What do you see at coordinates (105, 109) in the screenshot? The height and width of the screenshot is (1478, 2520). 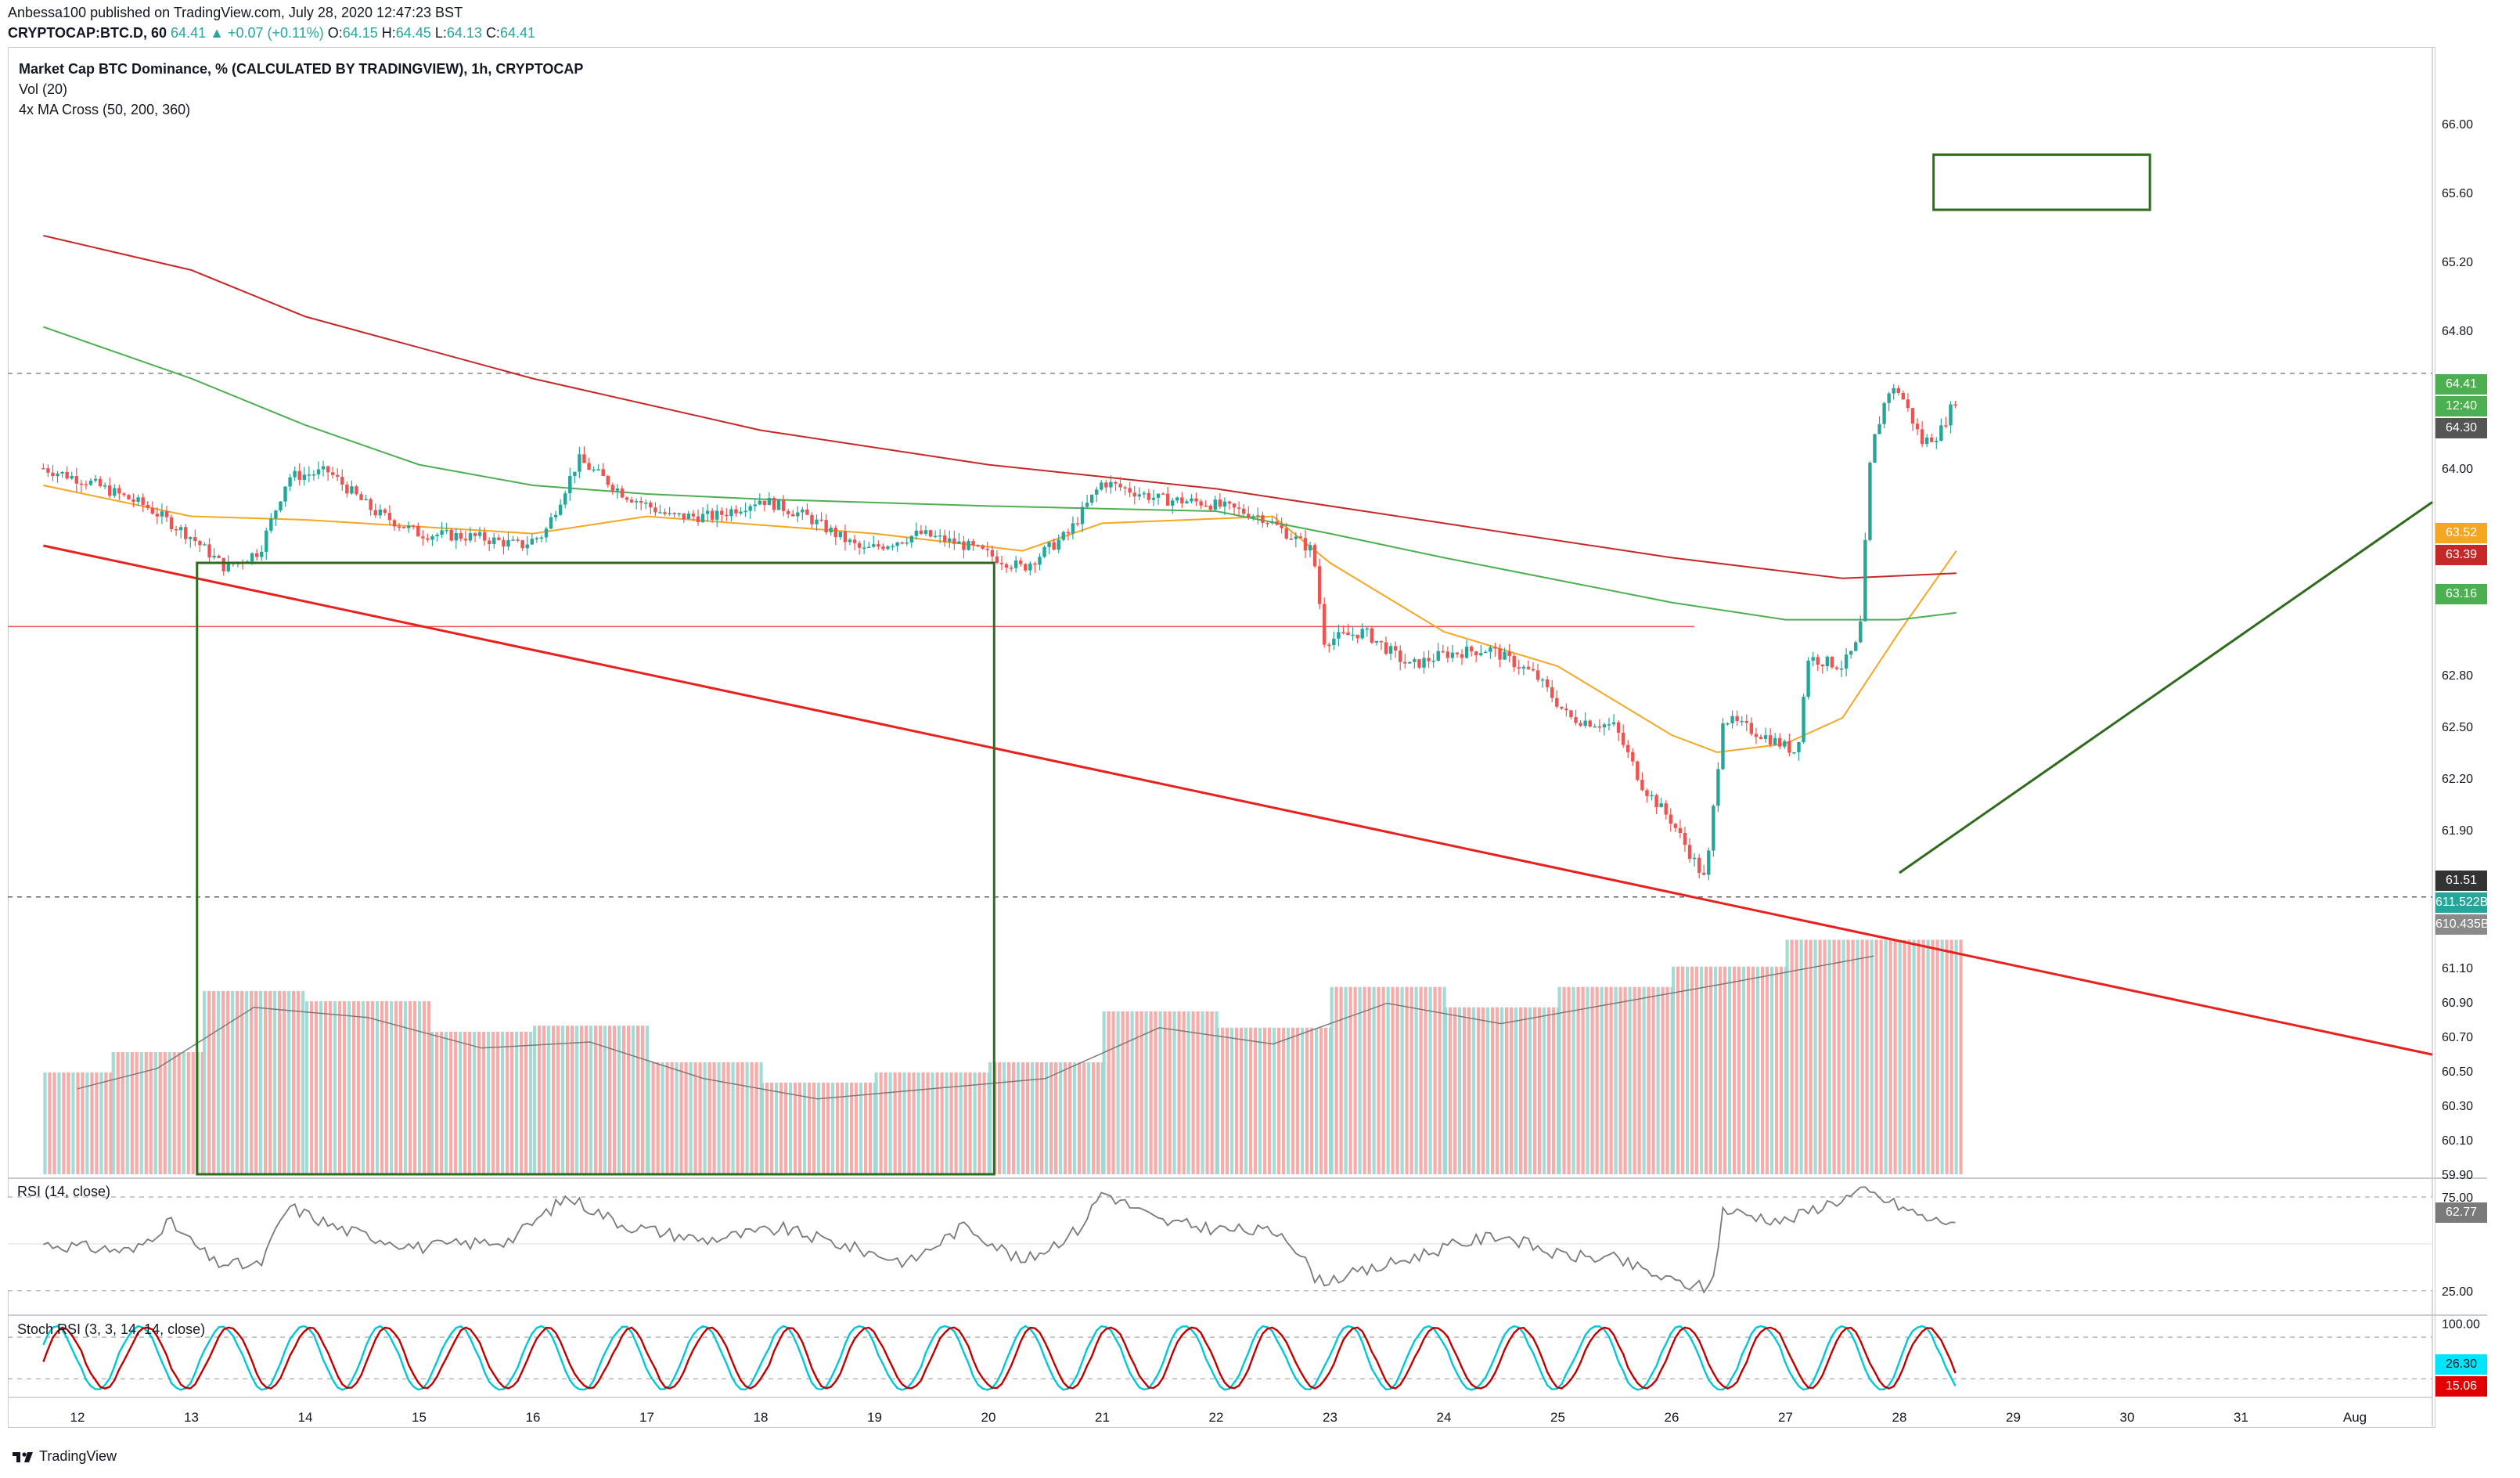 I see `ma-cross-legend: 4x MA Cross (50, 200, 360)` at bounding box center [105, 109].